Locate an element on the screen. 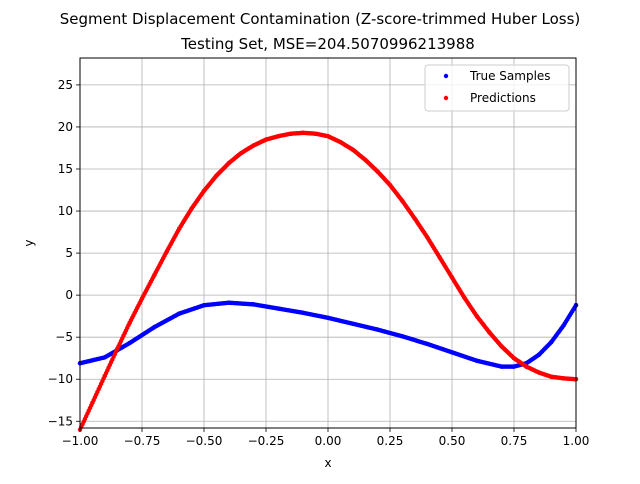 This screenshot has height=484, width=640. y-tick-label: 0 is located at coordinates (69, 295).